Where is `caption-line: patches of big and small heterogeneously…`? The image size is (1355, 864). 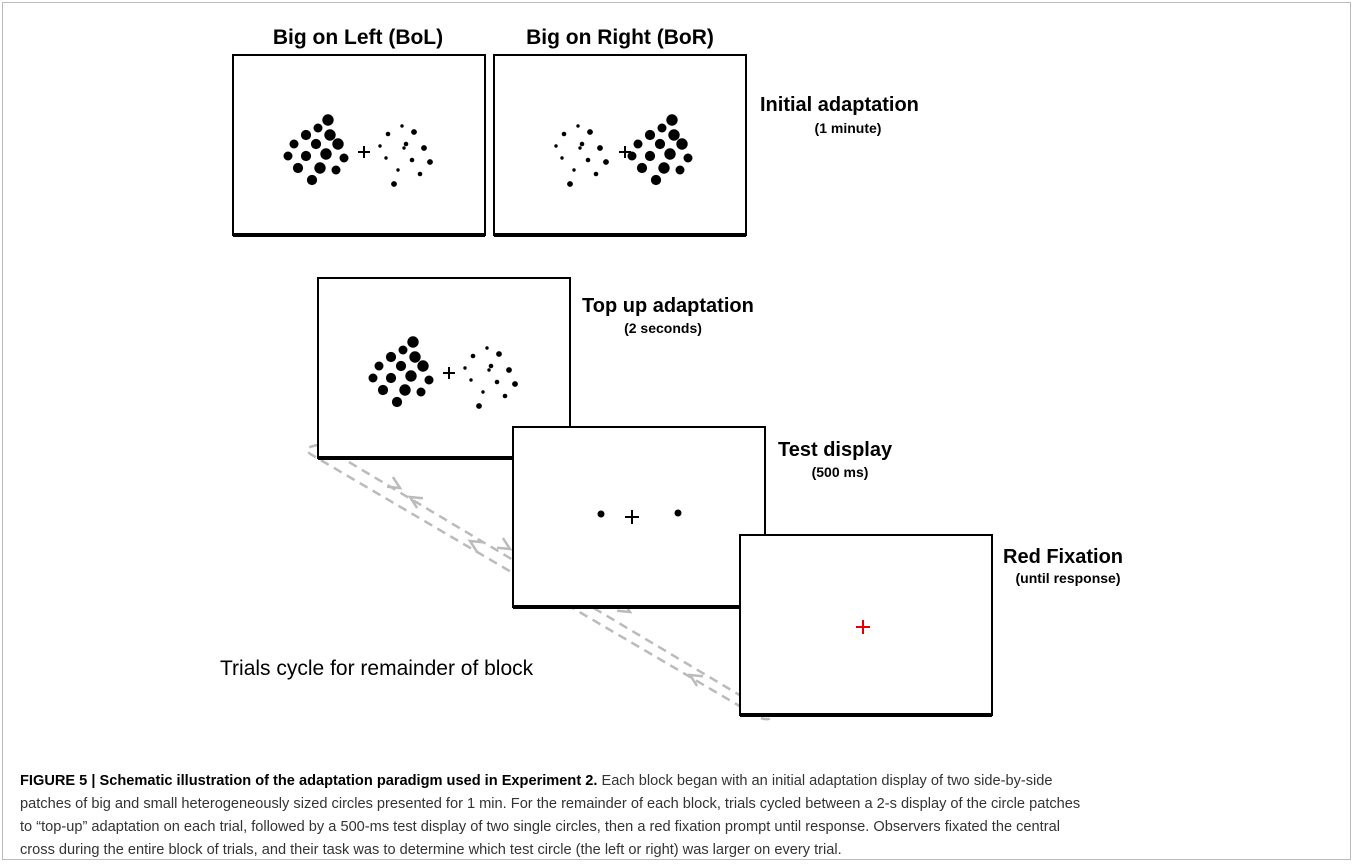 caption-line: patches of big and small heterogeneously… is located at coordinates (550, 804).